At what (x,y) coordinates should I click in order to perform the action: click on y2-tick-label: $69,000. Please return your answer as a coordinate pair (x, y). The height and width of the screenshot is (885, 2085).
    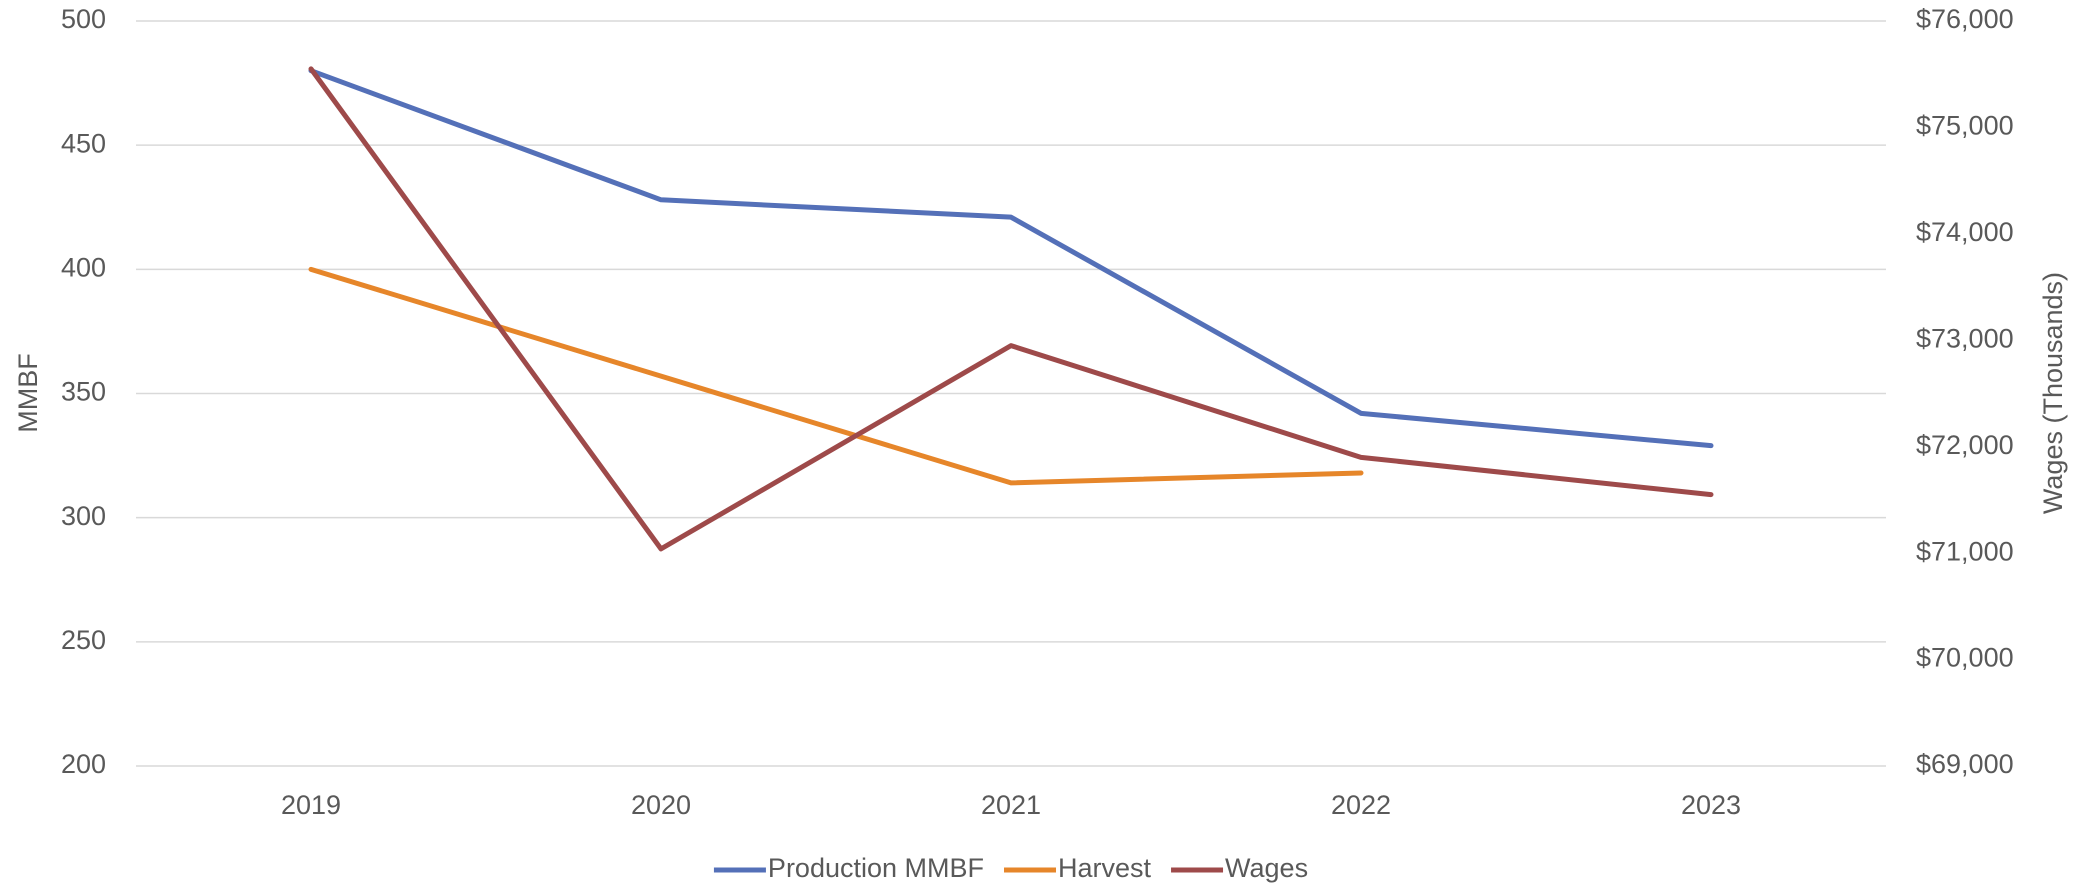
    Looking at the image, I should click on (1965, 764).